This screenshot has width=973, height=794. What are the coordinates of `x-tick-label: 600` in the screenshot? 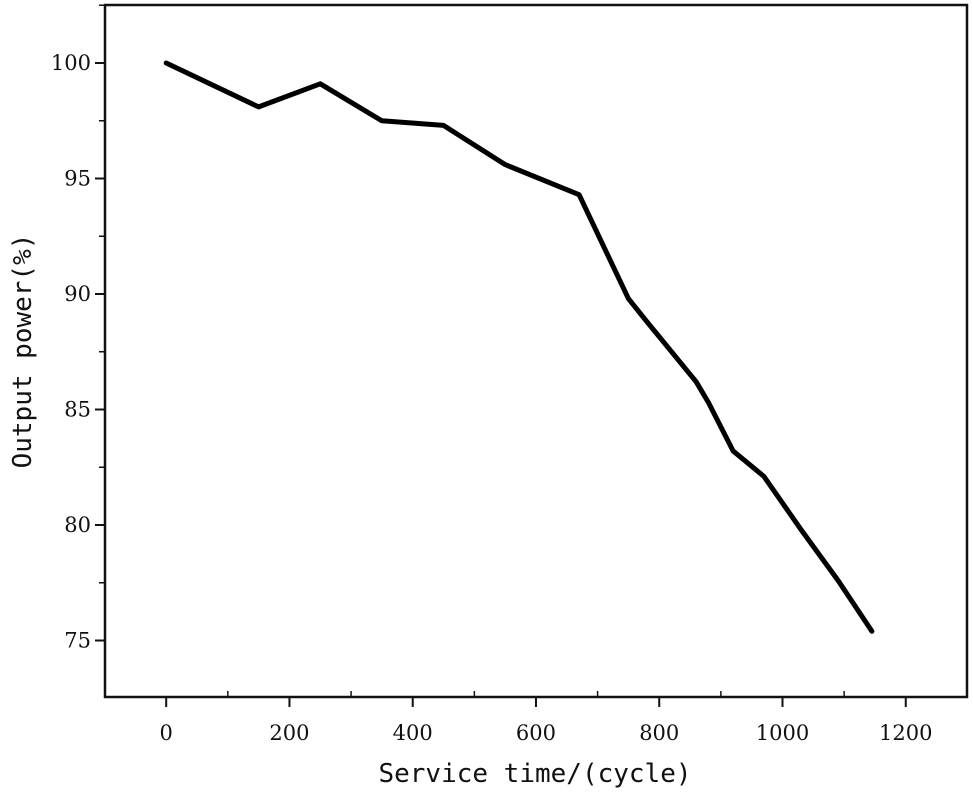 It's located at (536, 733).